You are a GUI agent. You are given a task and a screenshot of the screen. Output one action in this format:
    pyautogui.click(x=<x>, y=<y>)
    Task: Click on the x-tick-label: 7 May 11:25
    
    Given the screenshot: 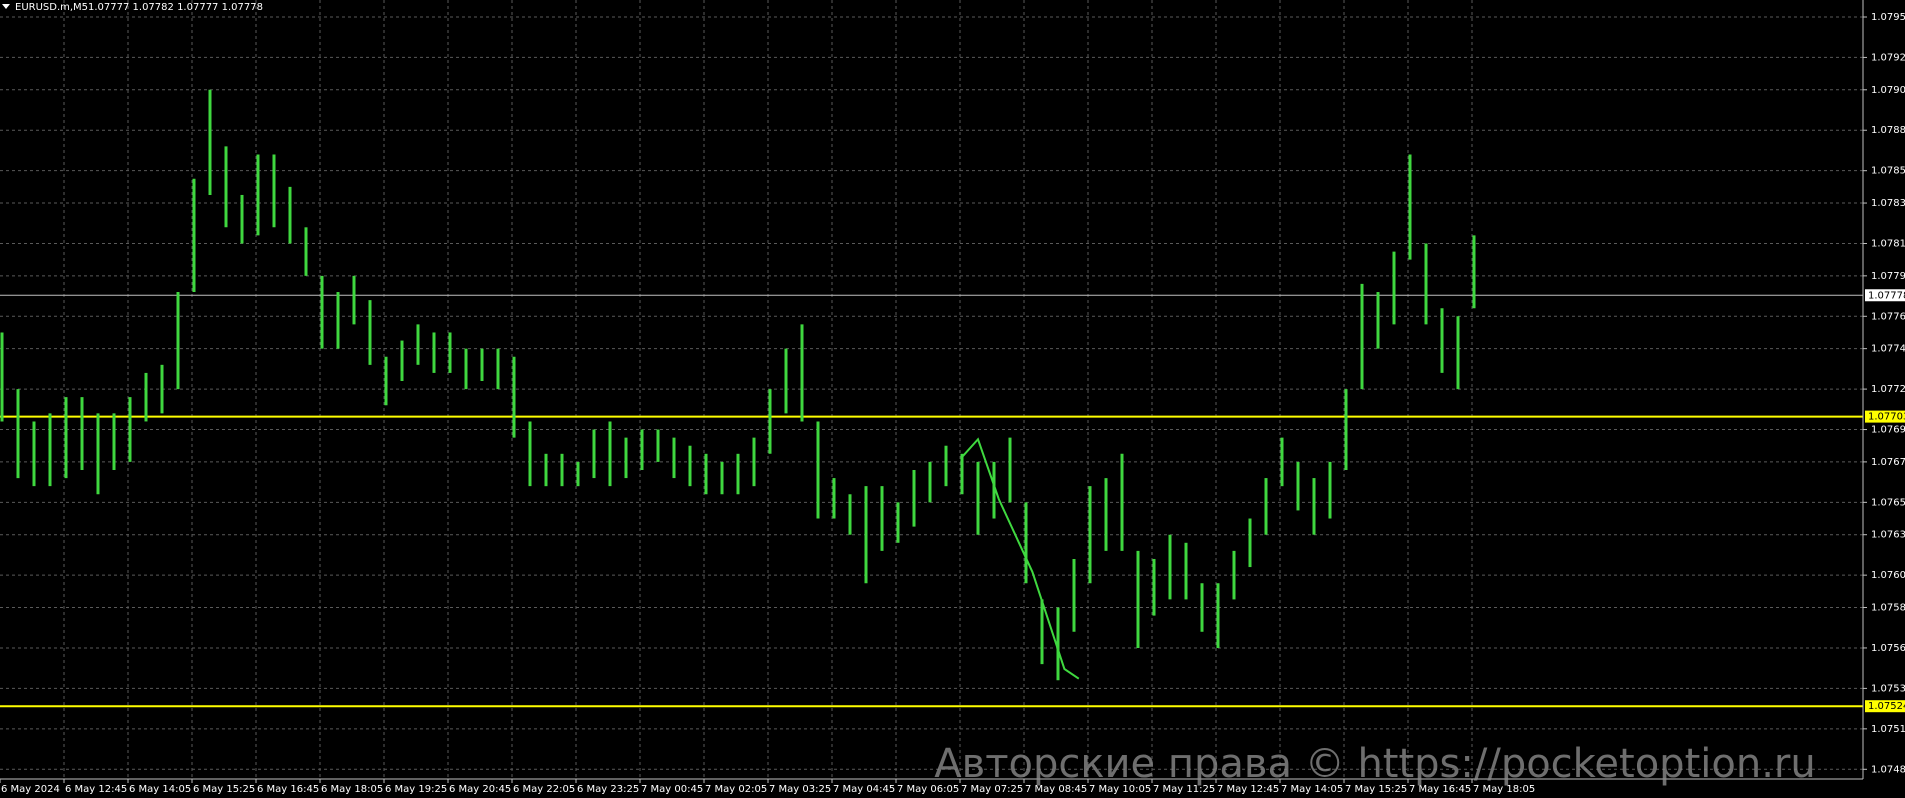 What is the action you would take?
    pyautogui.click(x=1184, y=789)
    